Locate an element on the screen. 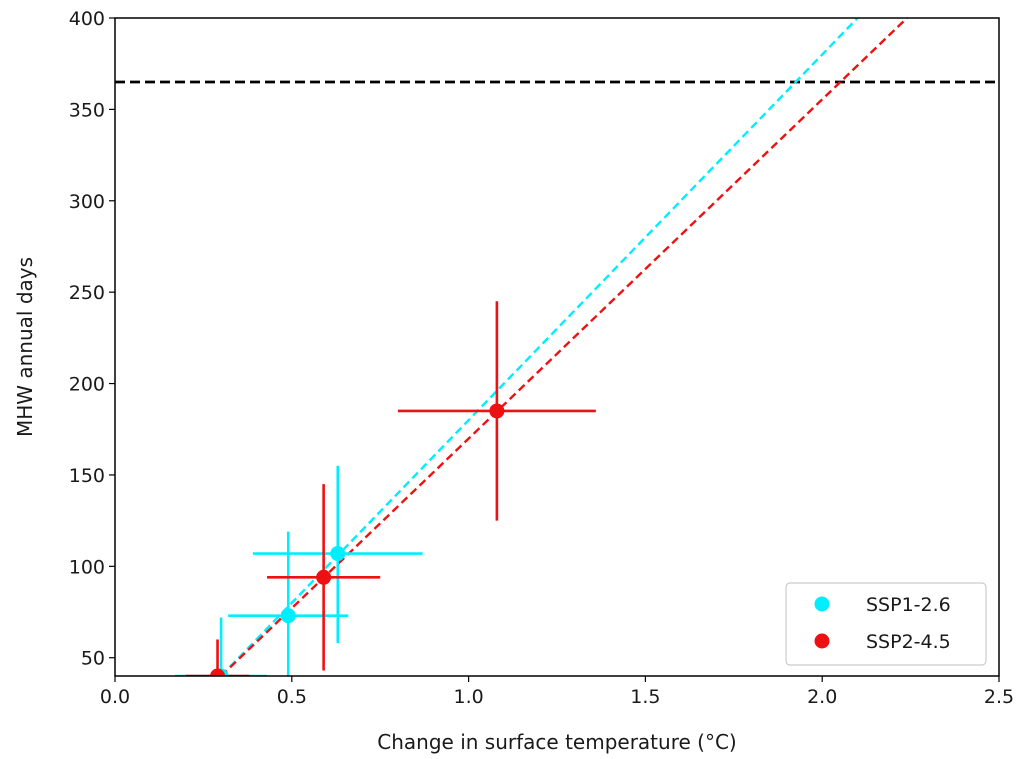  legend: SSP1-2.6 SSP2-4.5 is located at coordinates (886, 624).